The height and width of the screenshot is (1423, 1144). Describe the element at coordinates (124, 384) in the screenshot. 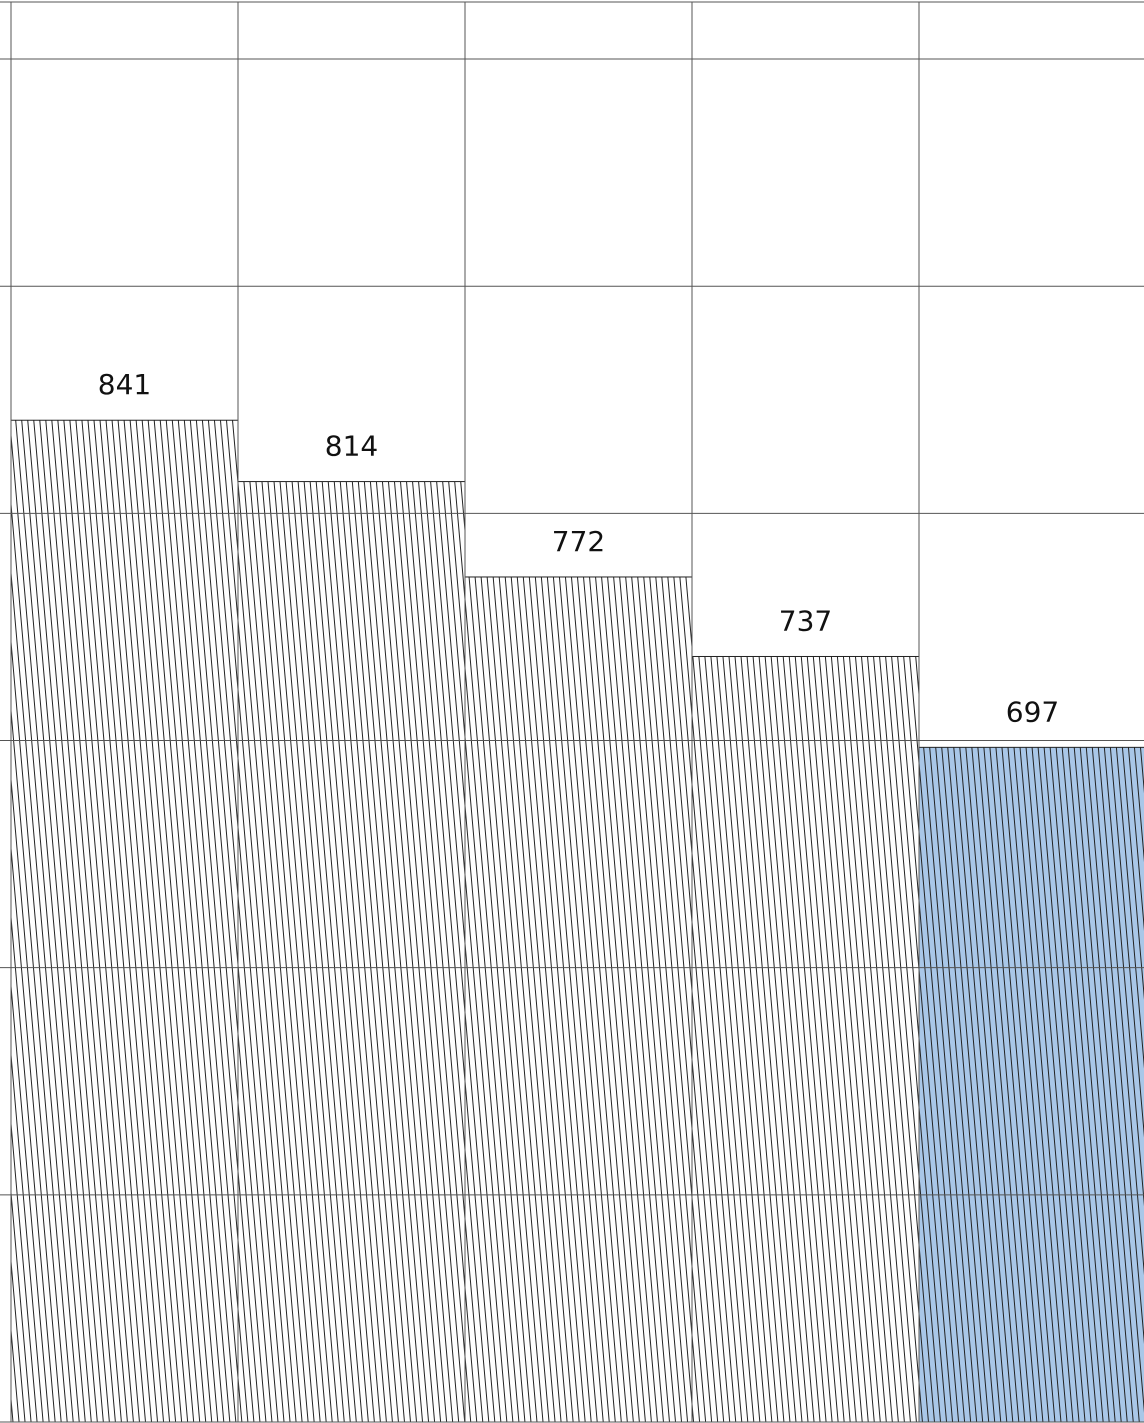

I see `value-label: 841` at that location.